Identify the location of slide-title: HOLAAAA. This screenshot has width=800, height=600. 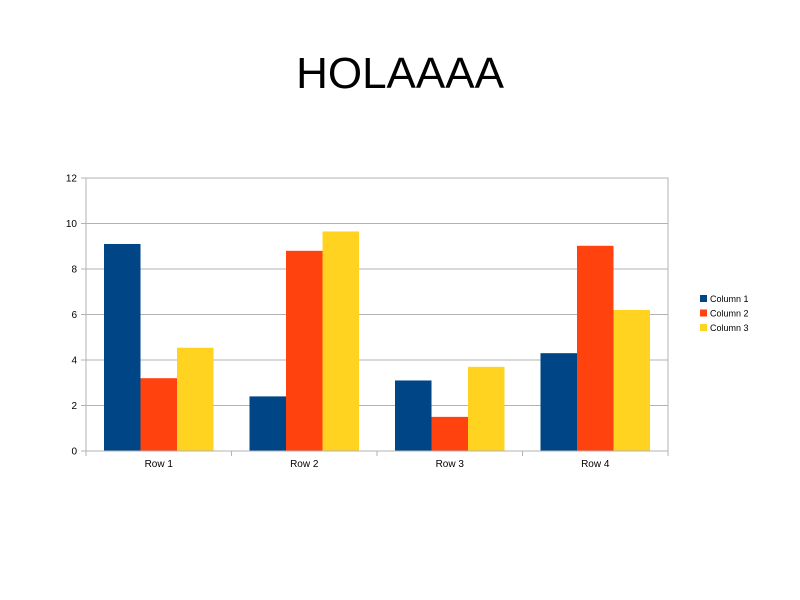
(400, 73).